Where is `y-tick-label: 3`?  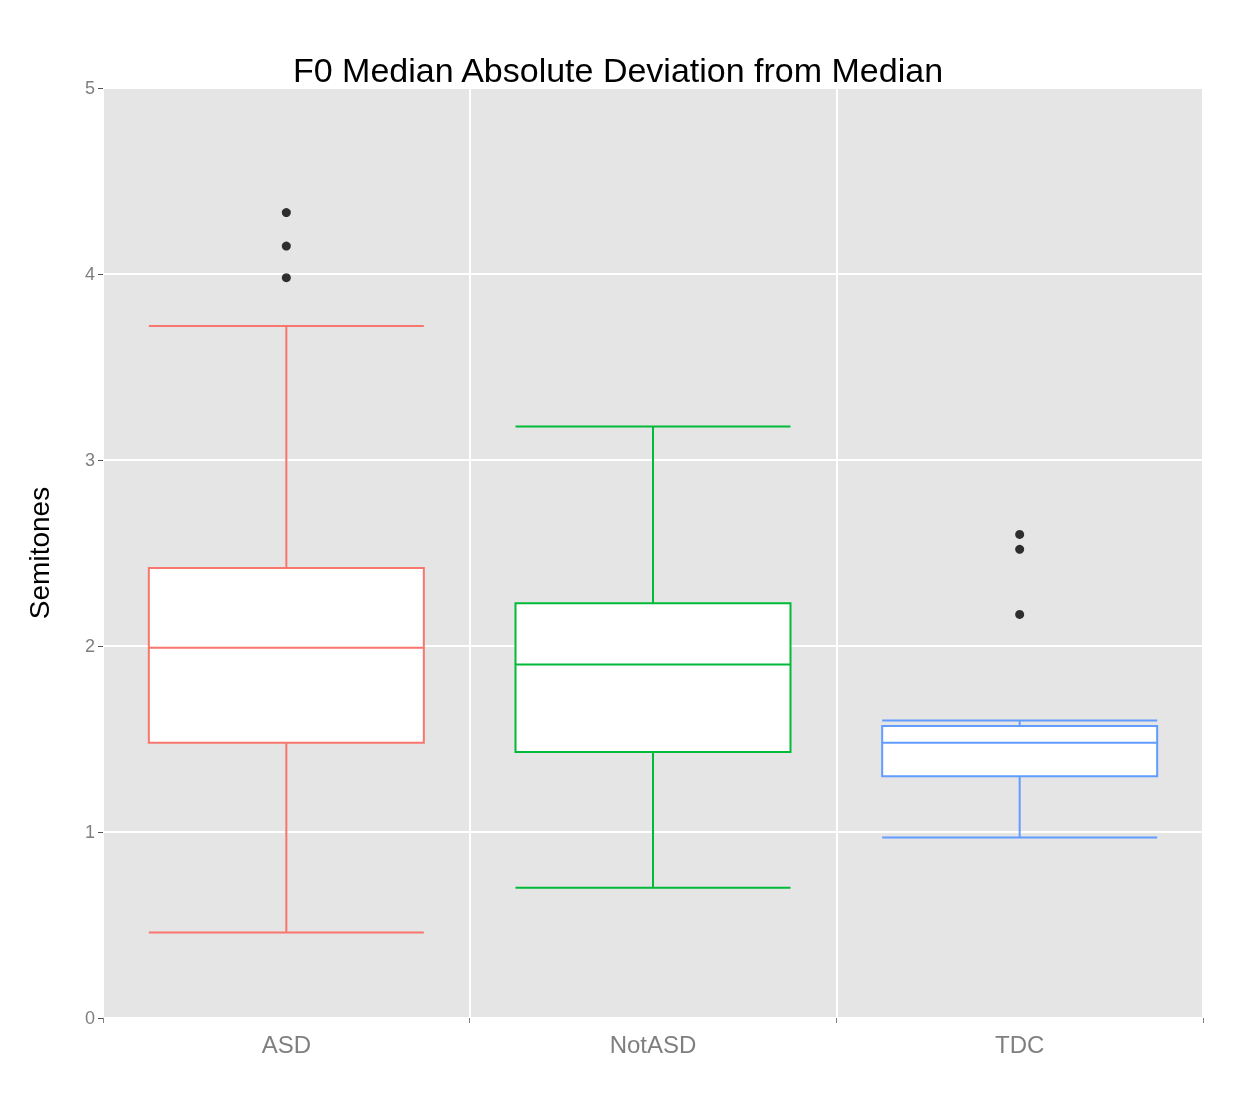 y-tick-label: 3 is located at coordinates (89, 460).